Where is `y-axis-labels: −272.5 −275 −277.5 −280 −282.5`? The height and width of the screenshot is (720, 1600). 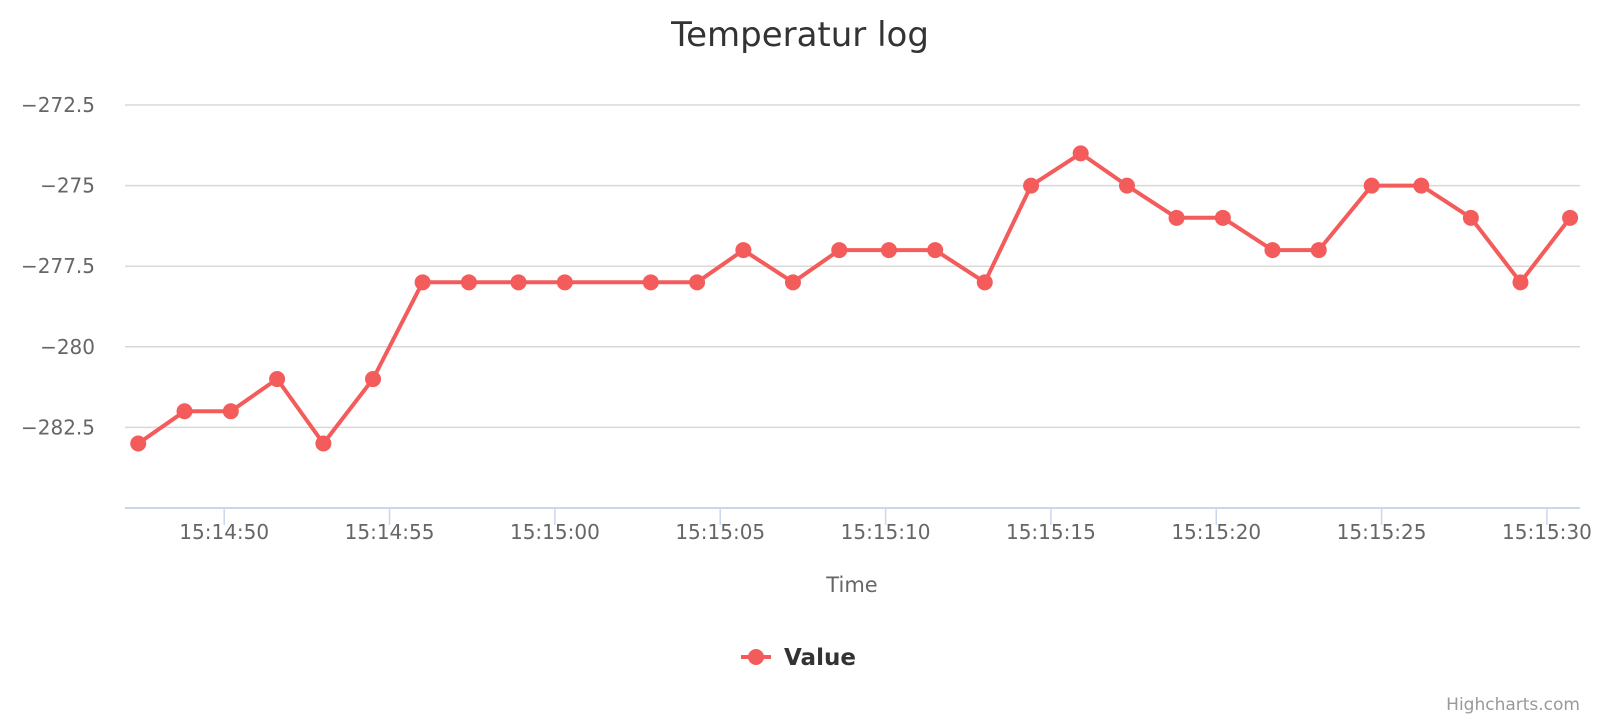
y-axis-labels: −272.5 −275 −277.5 −280 −282.5 is located at coordinates (58, 266).